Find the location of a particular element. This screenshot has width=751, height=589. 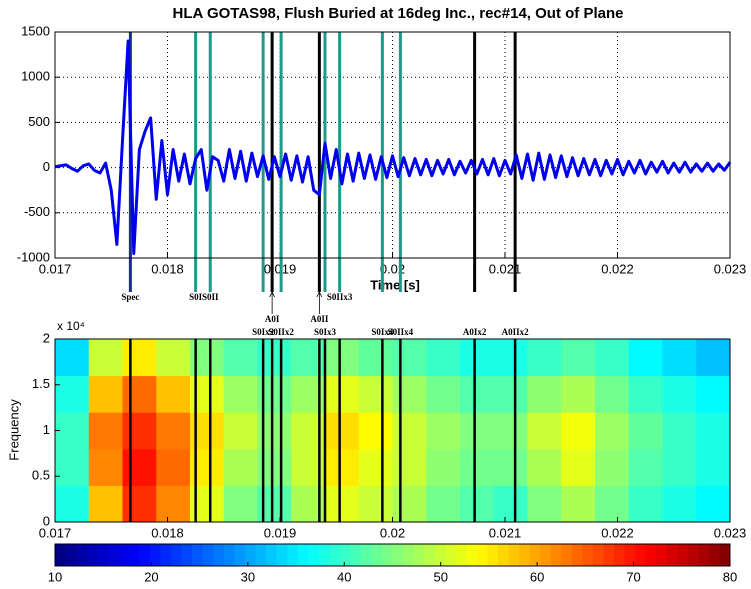

y-tick-label: 500 is located at coordinates (39, 121).